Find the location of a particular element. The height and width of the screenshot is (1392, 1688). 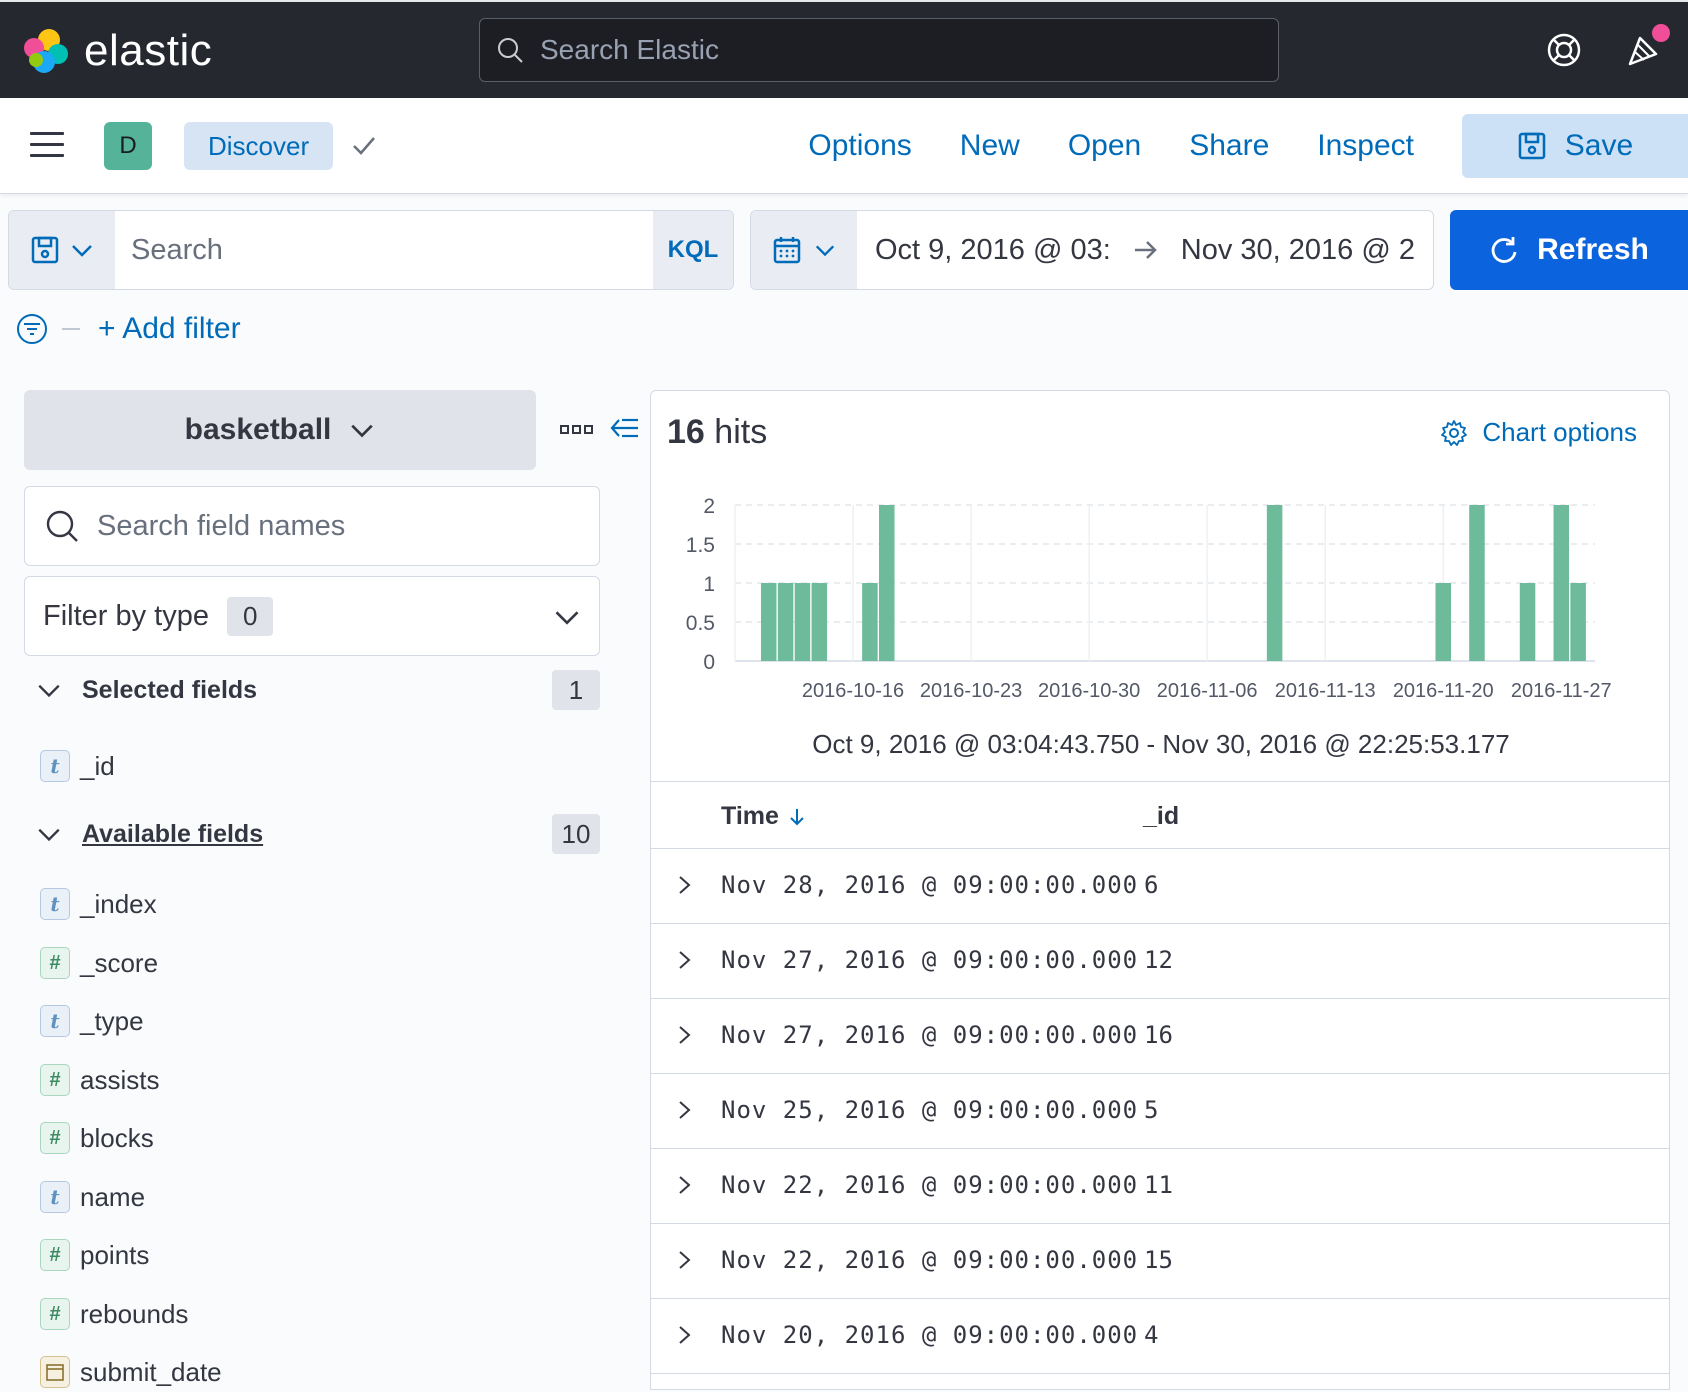

table-row: Nov 22, 2016 @ 09:00:00.000 11 is located at coordinates (1160, 1186).